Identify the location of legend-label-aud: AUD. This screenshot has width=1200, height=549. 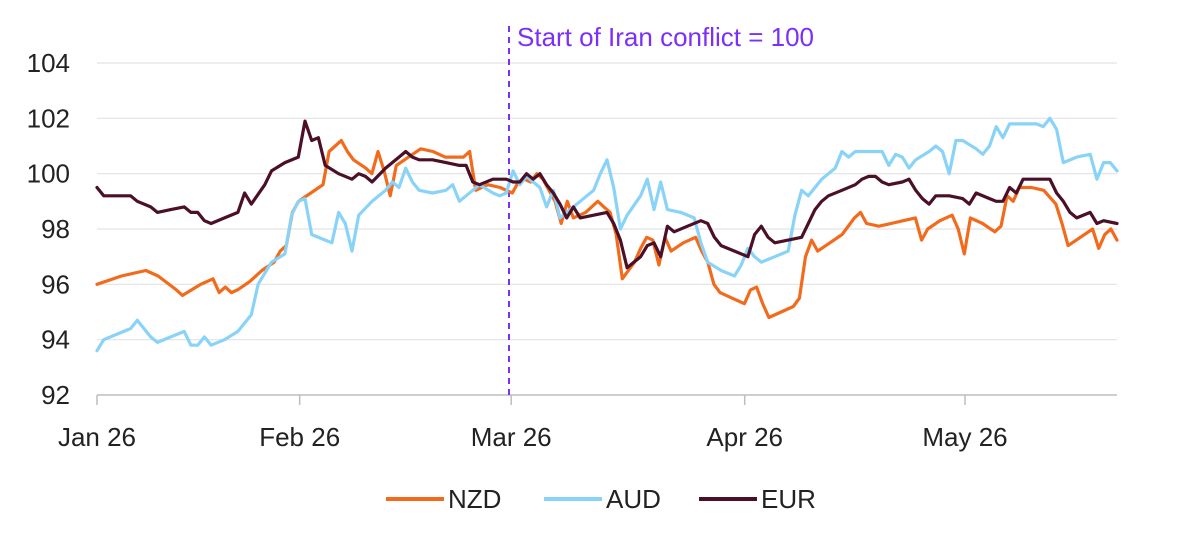
(633, 499).